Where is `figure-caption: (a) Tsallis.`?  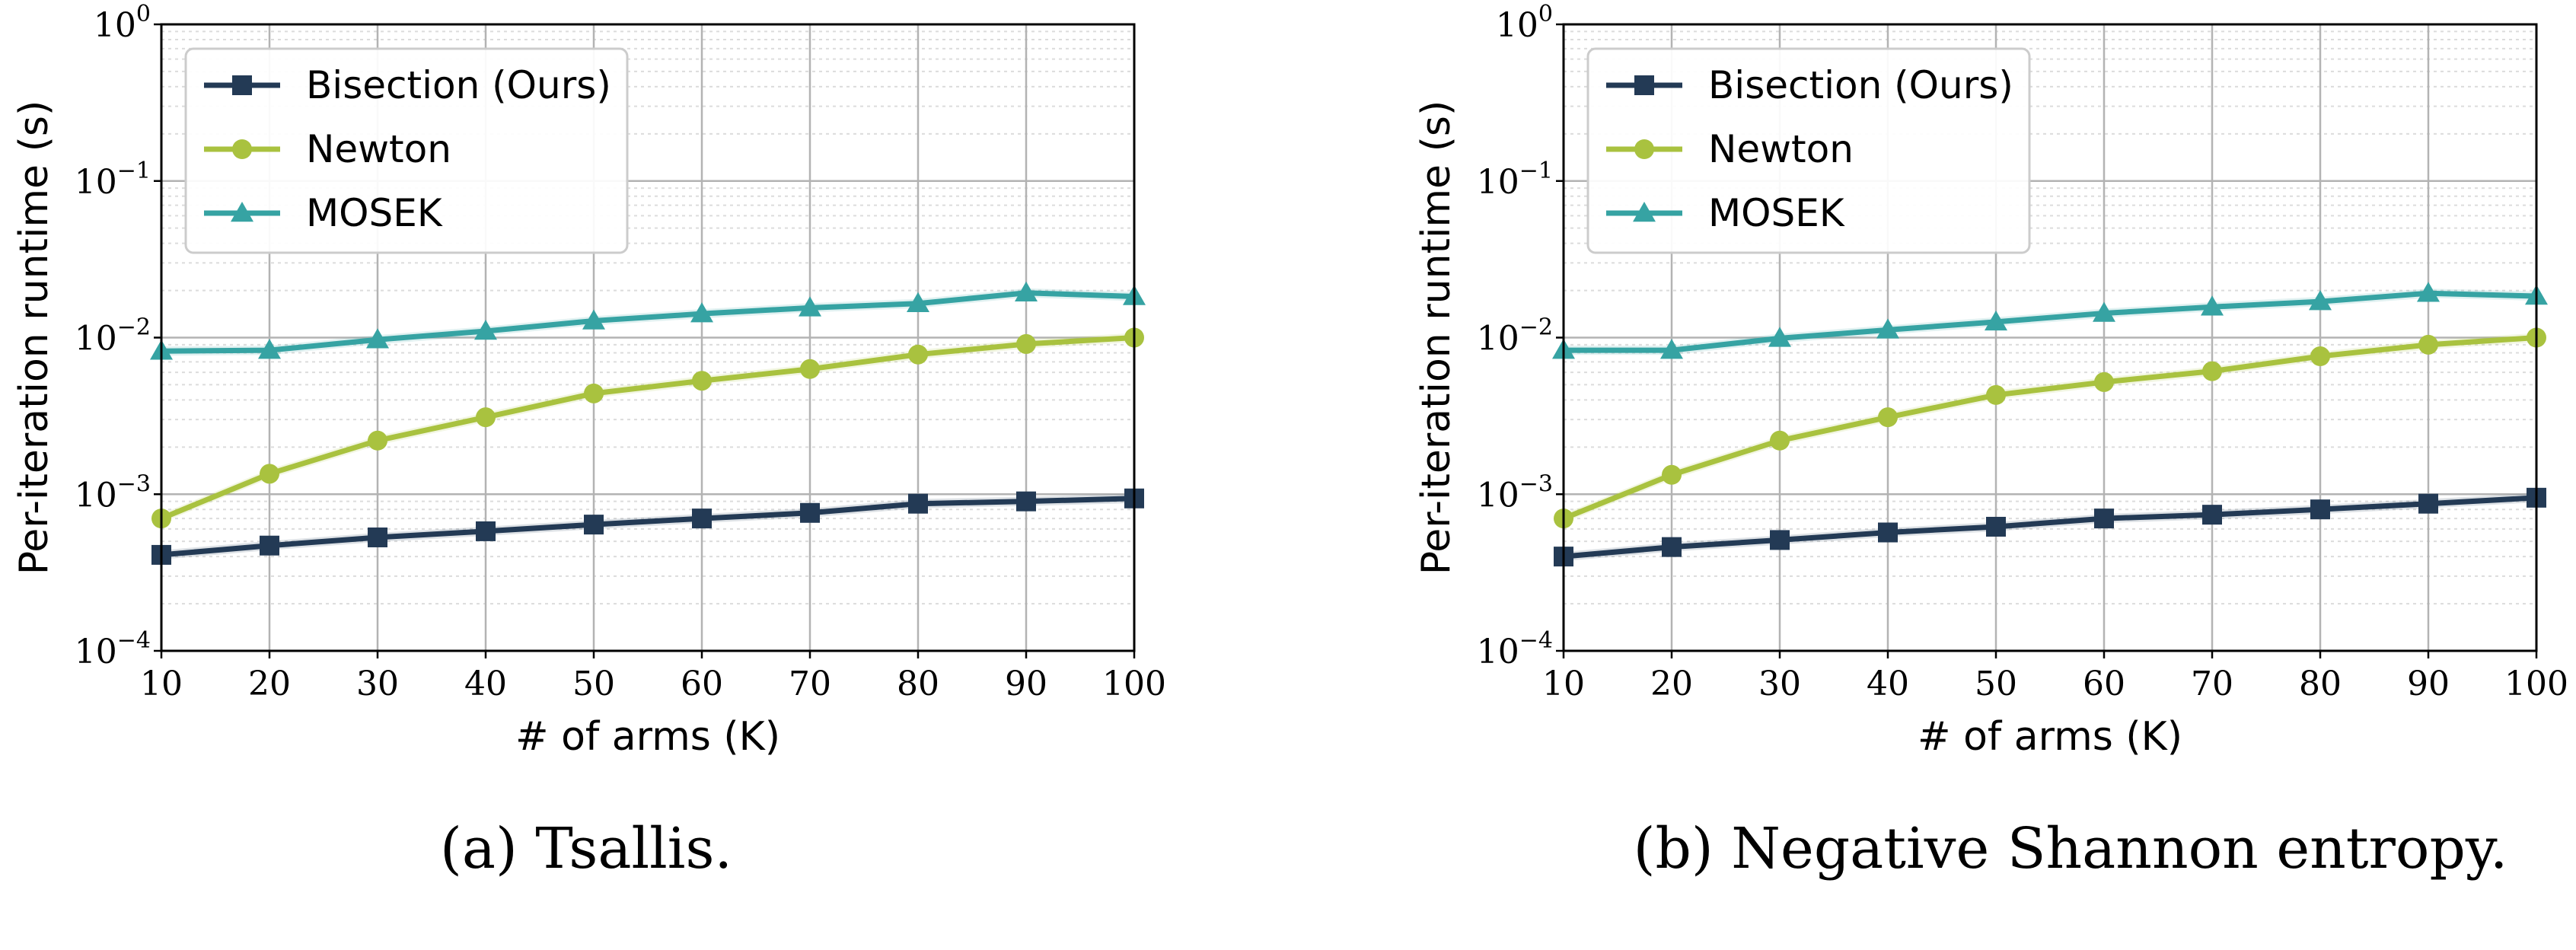
figure-caption: (a) Tsallis. is located at coordinates (586, 848).